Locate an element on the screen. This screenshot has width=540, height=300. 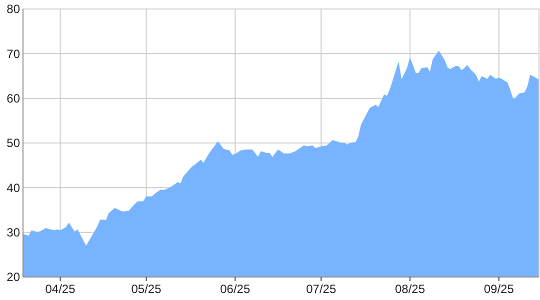
x-tick-label: 06/25 is located at coordinates (235, 289).